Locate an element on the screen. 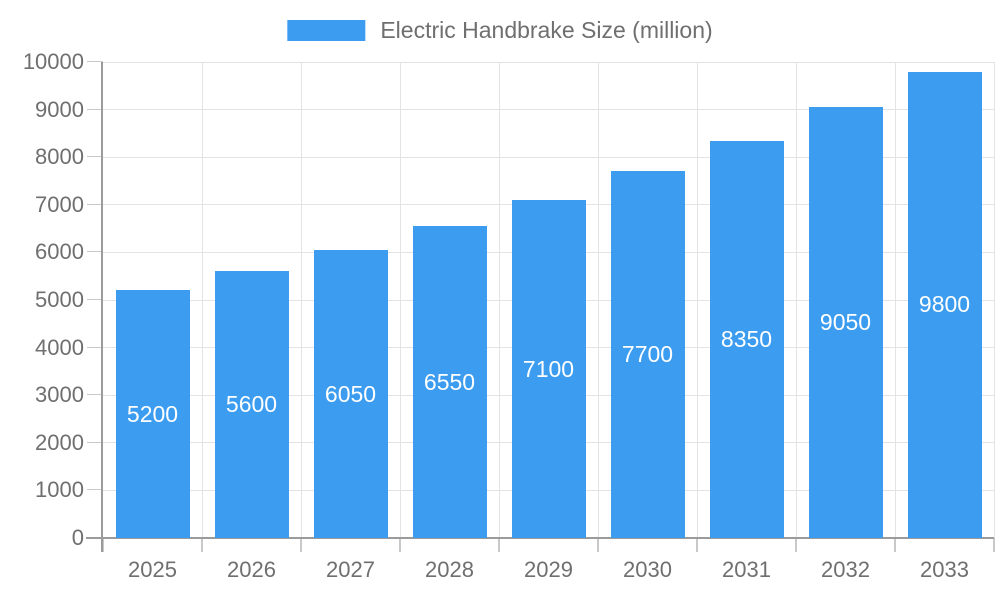  x-axis-label: 2030 is located at coordinates (647, 569).